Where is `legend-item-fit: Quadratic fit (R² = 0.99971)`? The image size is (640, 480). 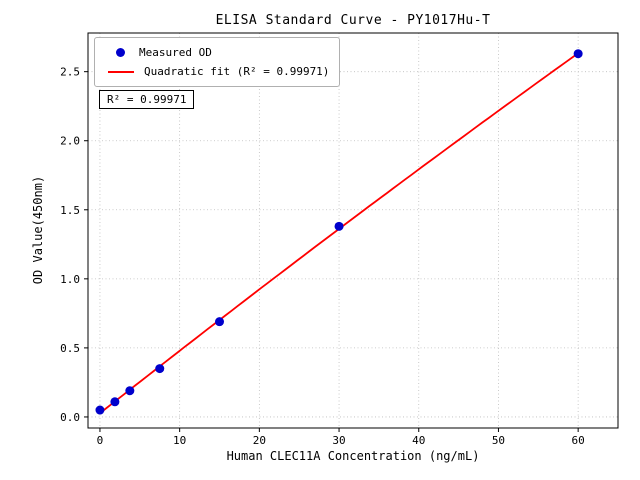
legend-item-fit: Quadratic fit (R² = 0.99971) is located at coordinates (216, 71).